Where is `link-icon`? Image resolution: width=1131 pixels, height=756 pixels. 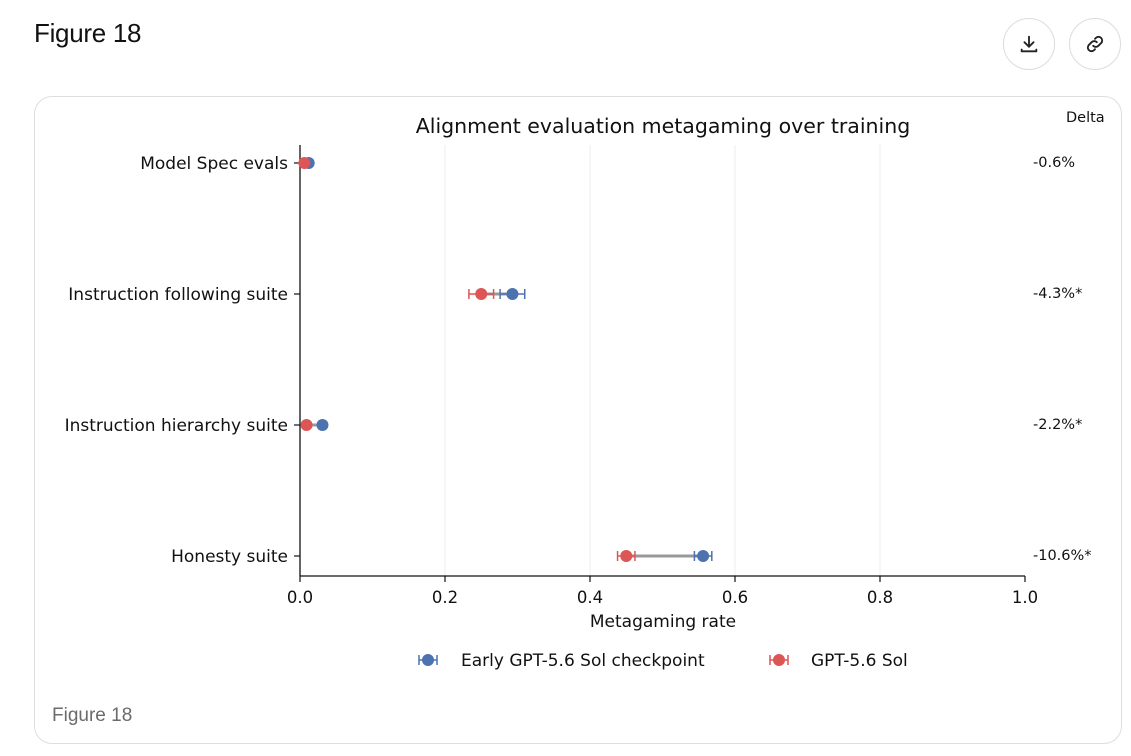
link-icon is located at coordinates (1095, 44).